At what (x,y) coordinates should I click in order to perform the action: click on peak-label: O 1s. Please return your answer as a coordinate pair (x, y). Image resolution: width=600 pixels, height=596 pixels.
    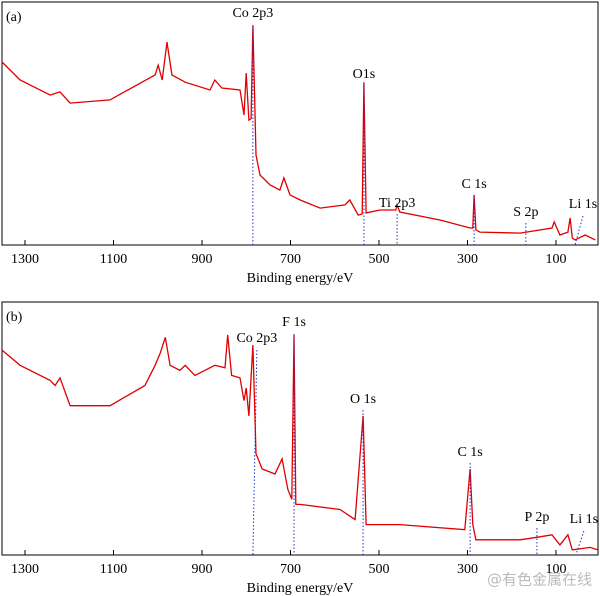
    Looking at the image, I should click on (363, 399).